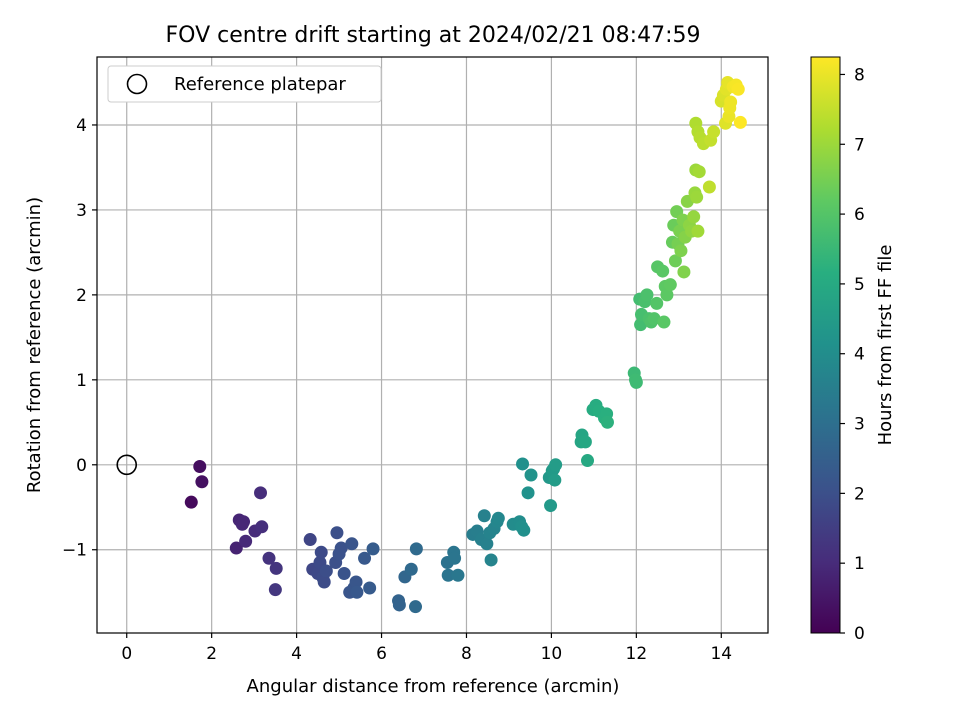 This screenshot has width=960, height=724. Describe the element at coordinates (721, 654) in the screenshot. I see `x-tick-label: 14` at that location.